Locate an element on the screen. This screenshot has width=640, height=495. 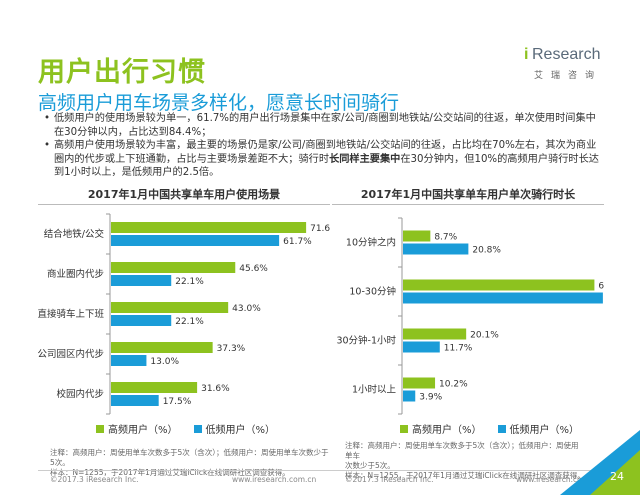
data-label-high-freq: 8.7% is located at coordinates (445, 238).